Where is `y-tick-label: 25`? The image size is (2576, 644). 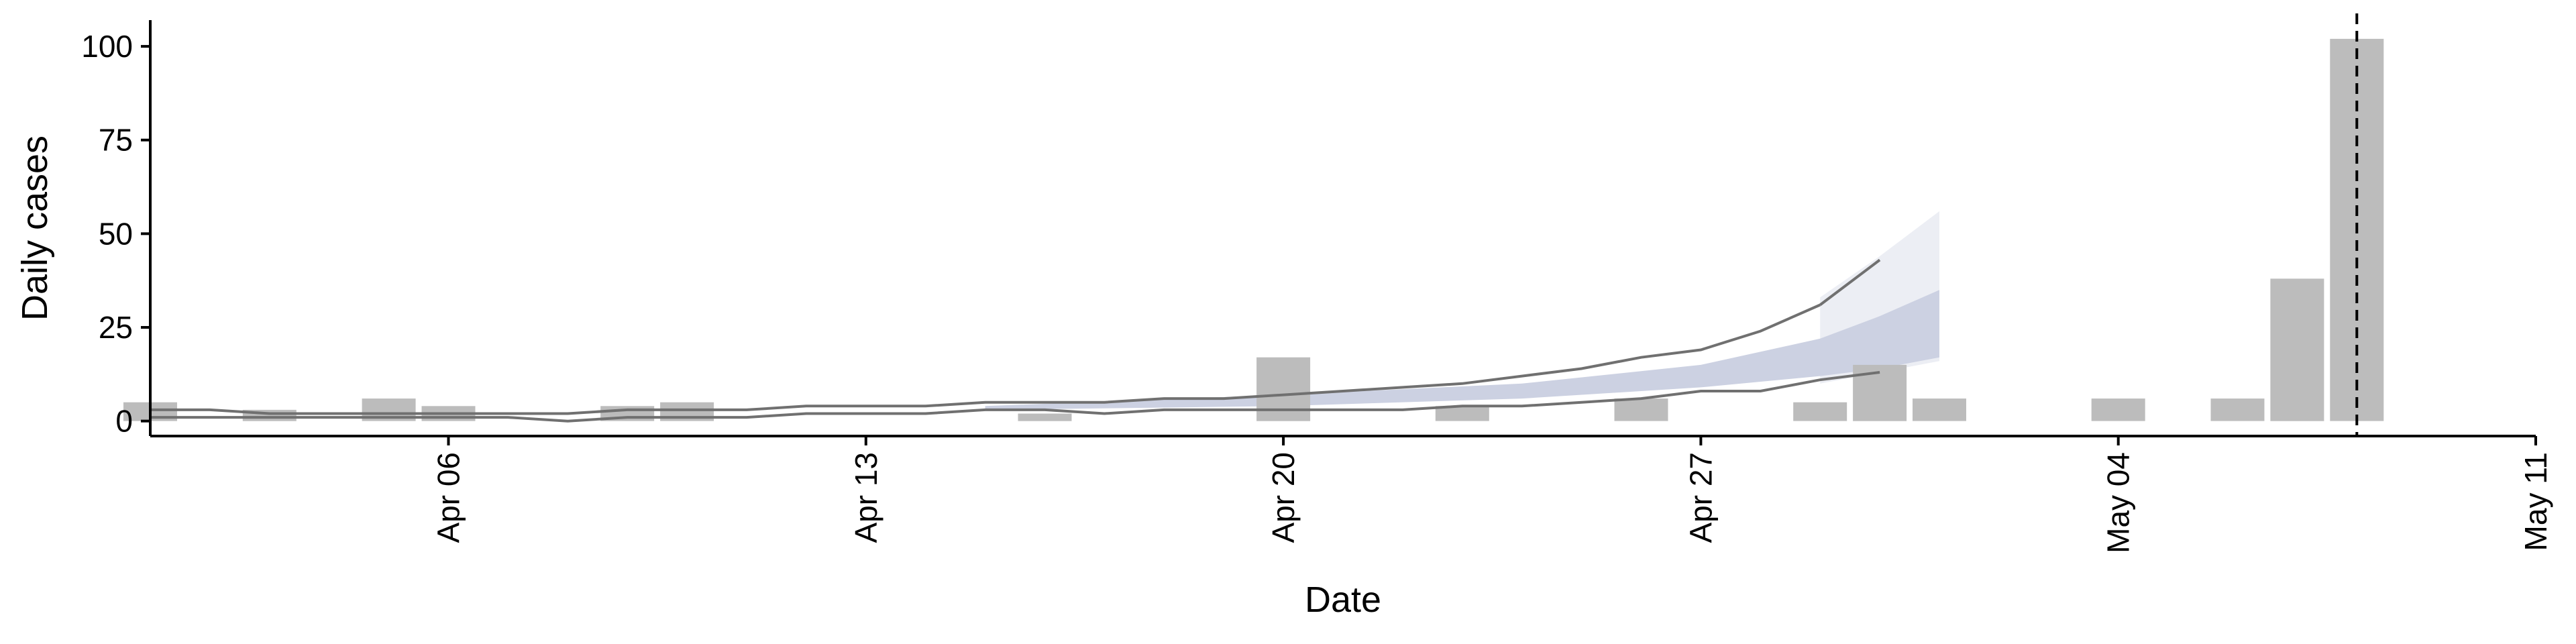 y-tick-label: 25 is located at coordinates (116, 327).